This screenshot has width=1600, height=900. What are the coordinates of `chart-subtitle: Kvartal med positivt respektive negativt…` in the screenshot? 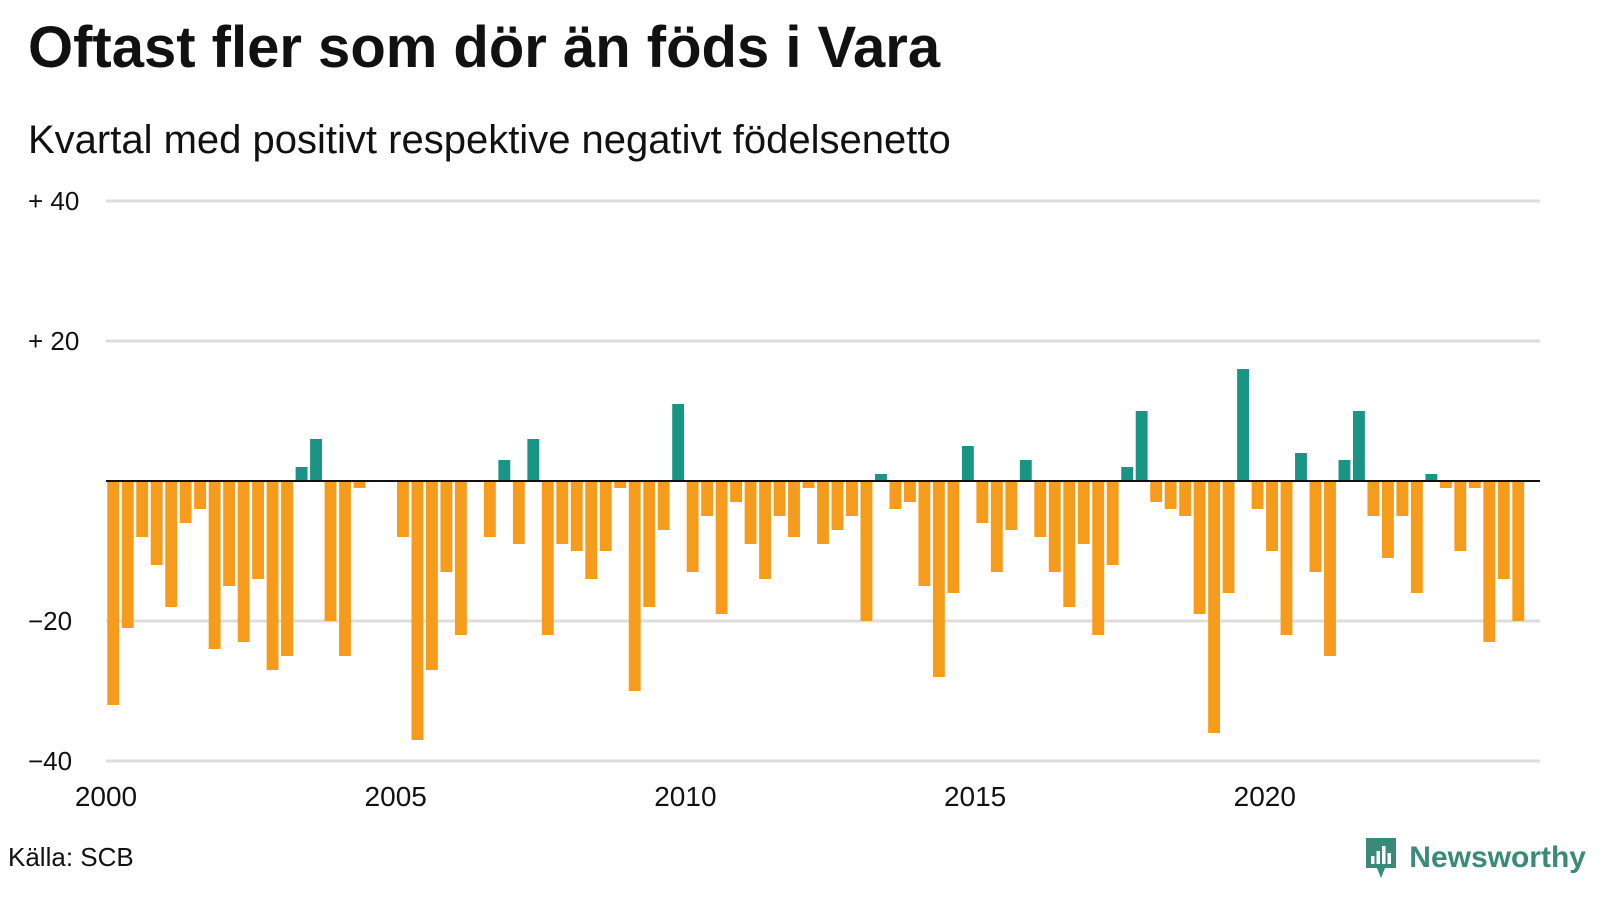 It's located at (489, 140).